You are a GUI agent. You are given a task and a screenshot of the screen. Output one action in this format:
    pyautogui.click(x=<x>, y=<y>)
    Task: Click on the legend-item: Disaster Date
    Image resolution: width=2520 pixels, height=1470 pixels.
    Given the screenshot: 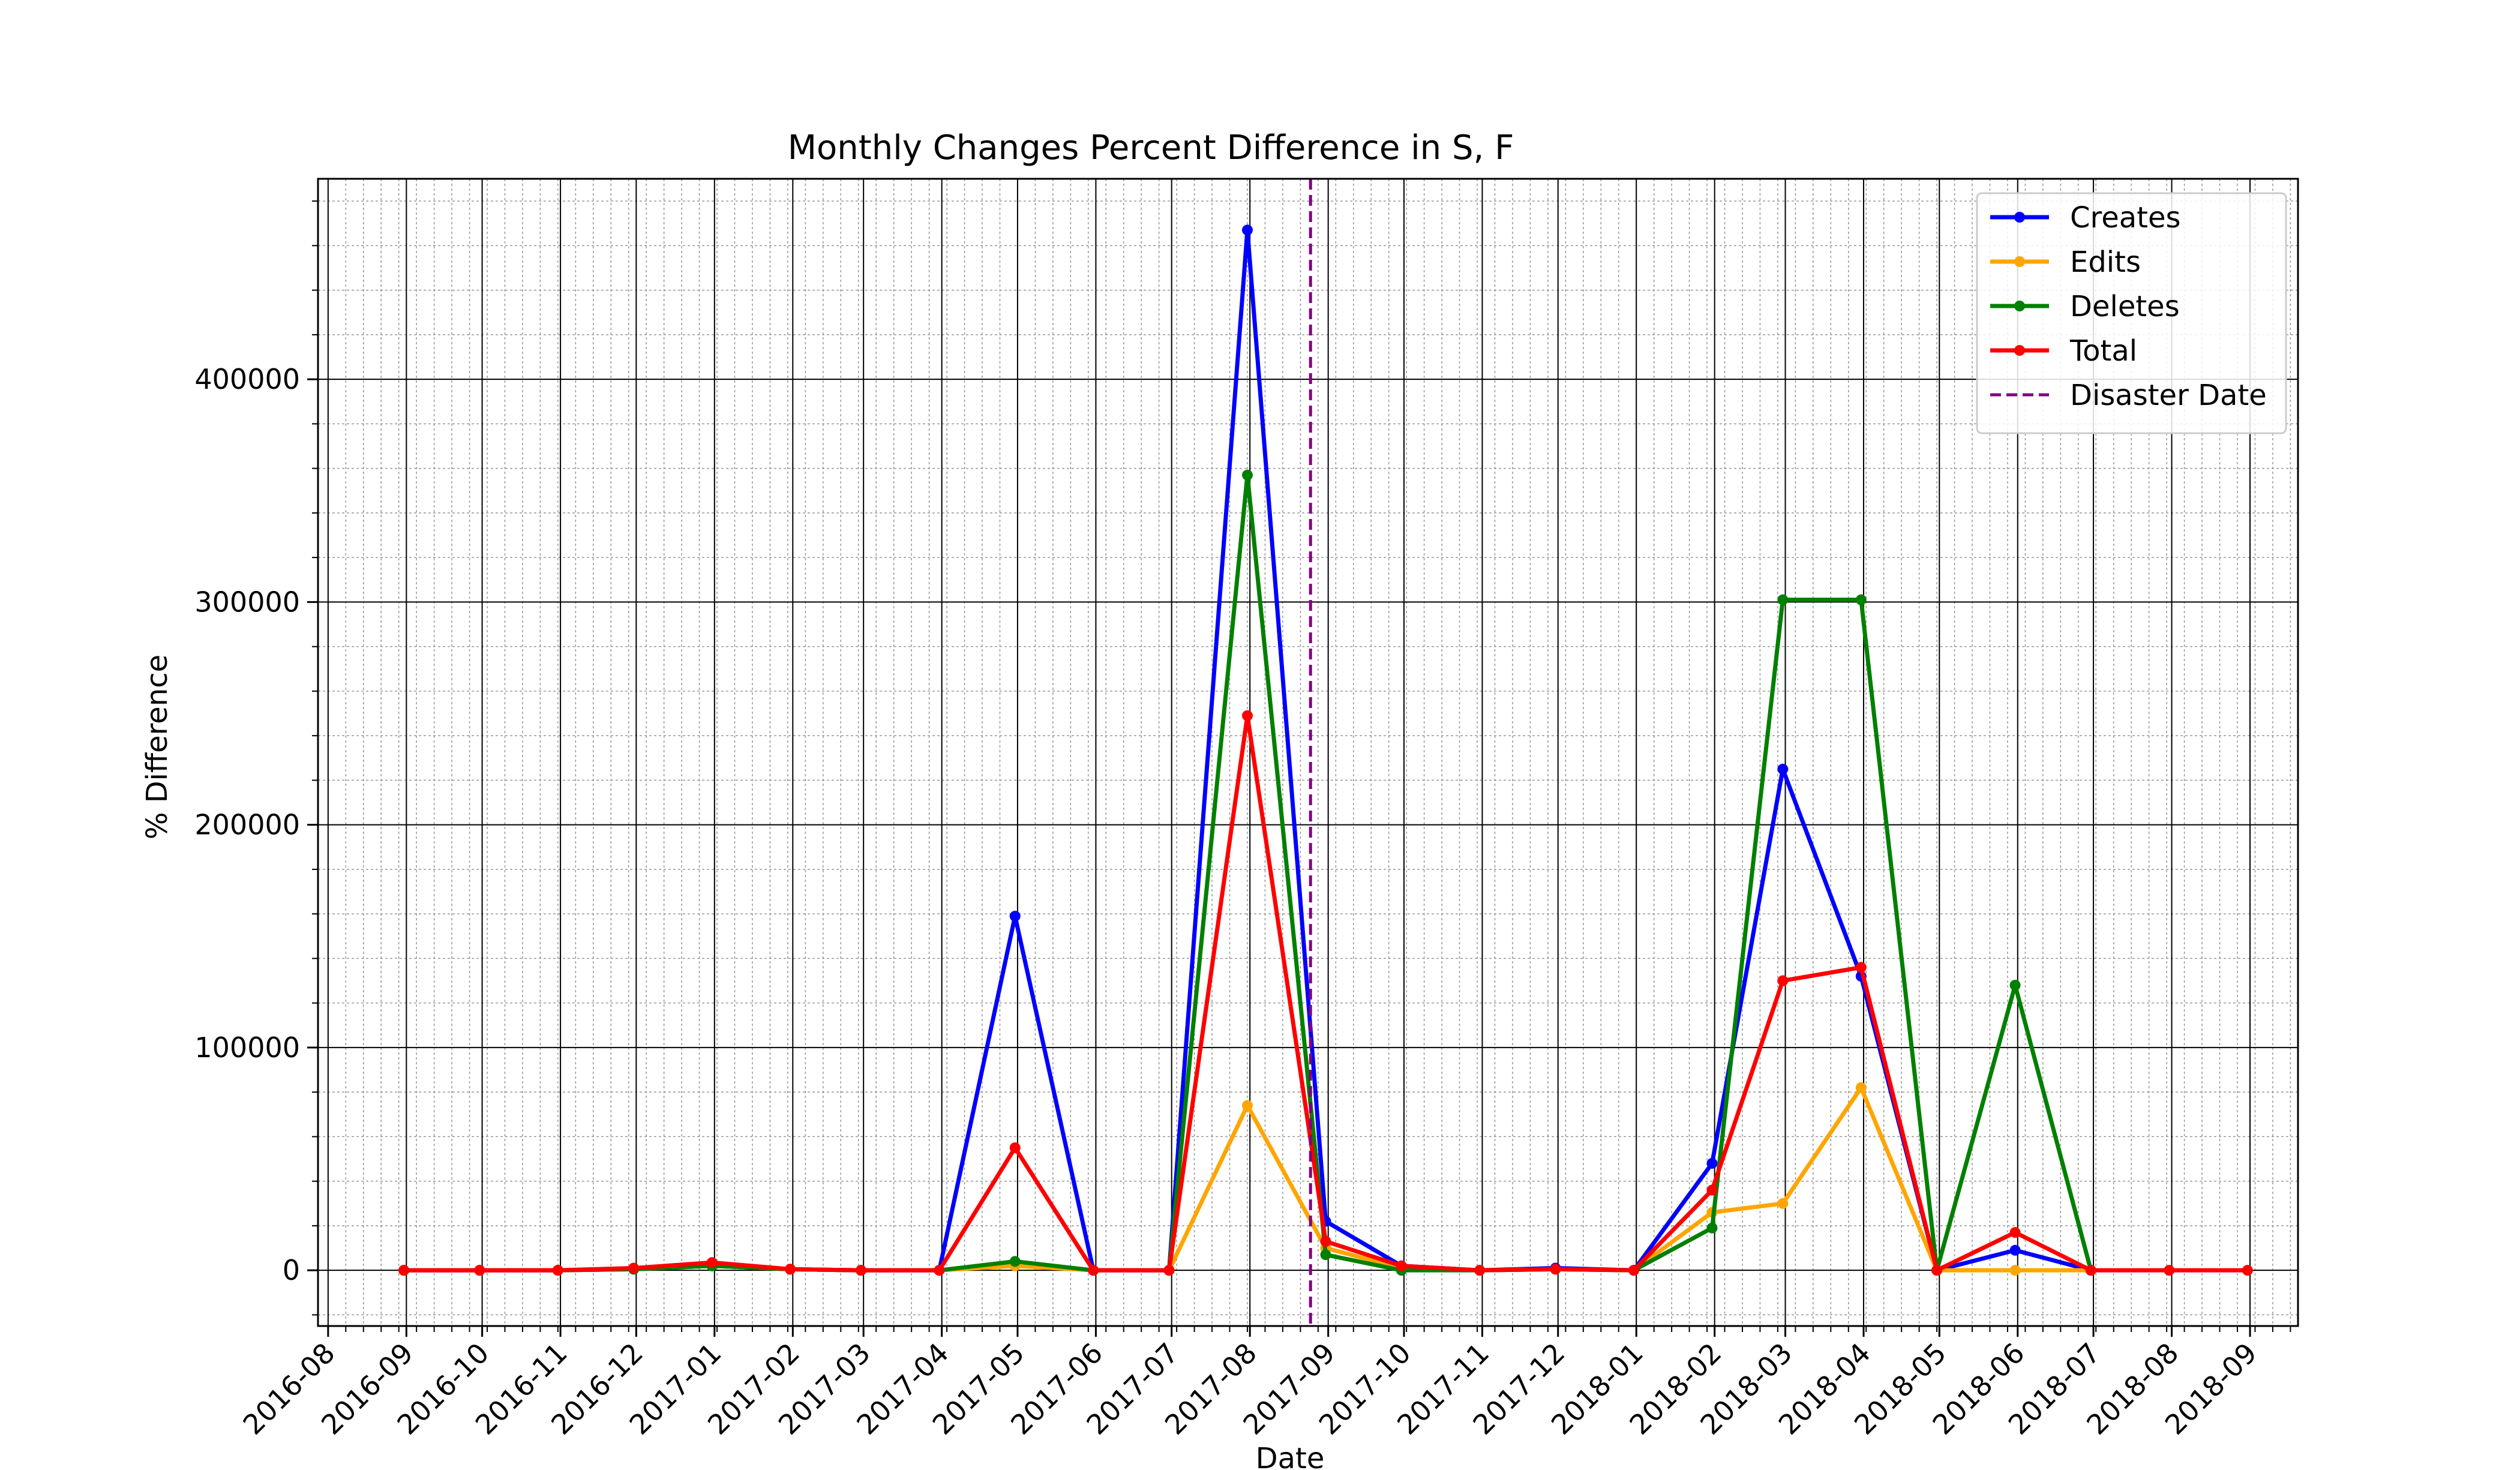 What is the action you would take?
    pyautogui.click(x=2128, y=396)
    